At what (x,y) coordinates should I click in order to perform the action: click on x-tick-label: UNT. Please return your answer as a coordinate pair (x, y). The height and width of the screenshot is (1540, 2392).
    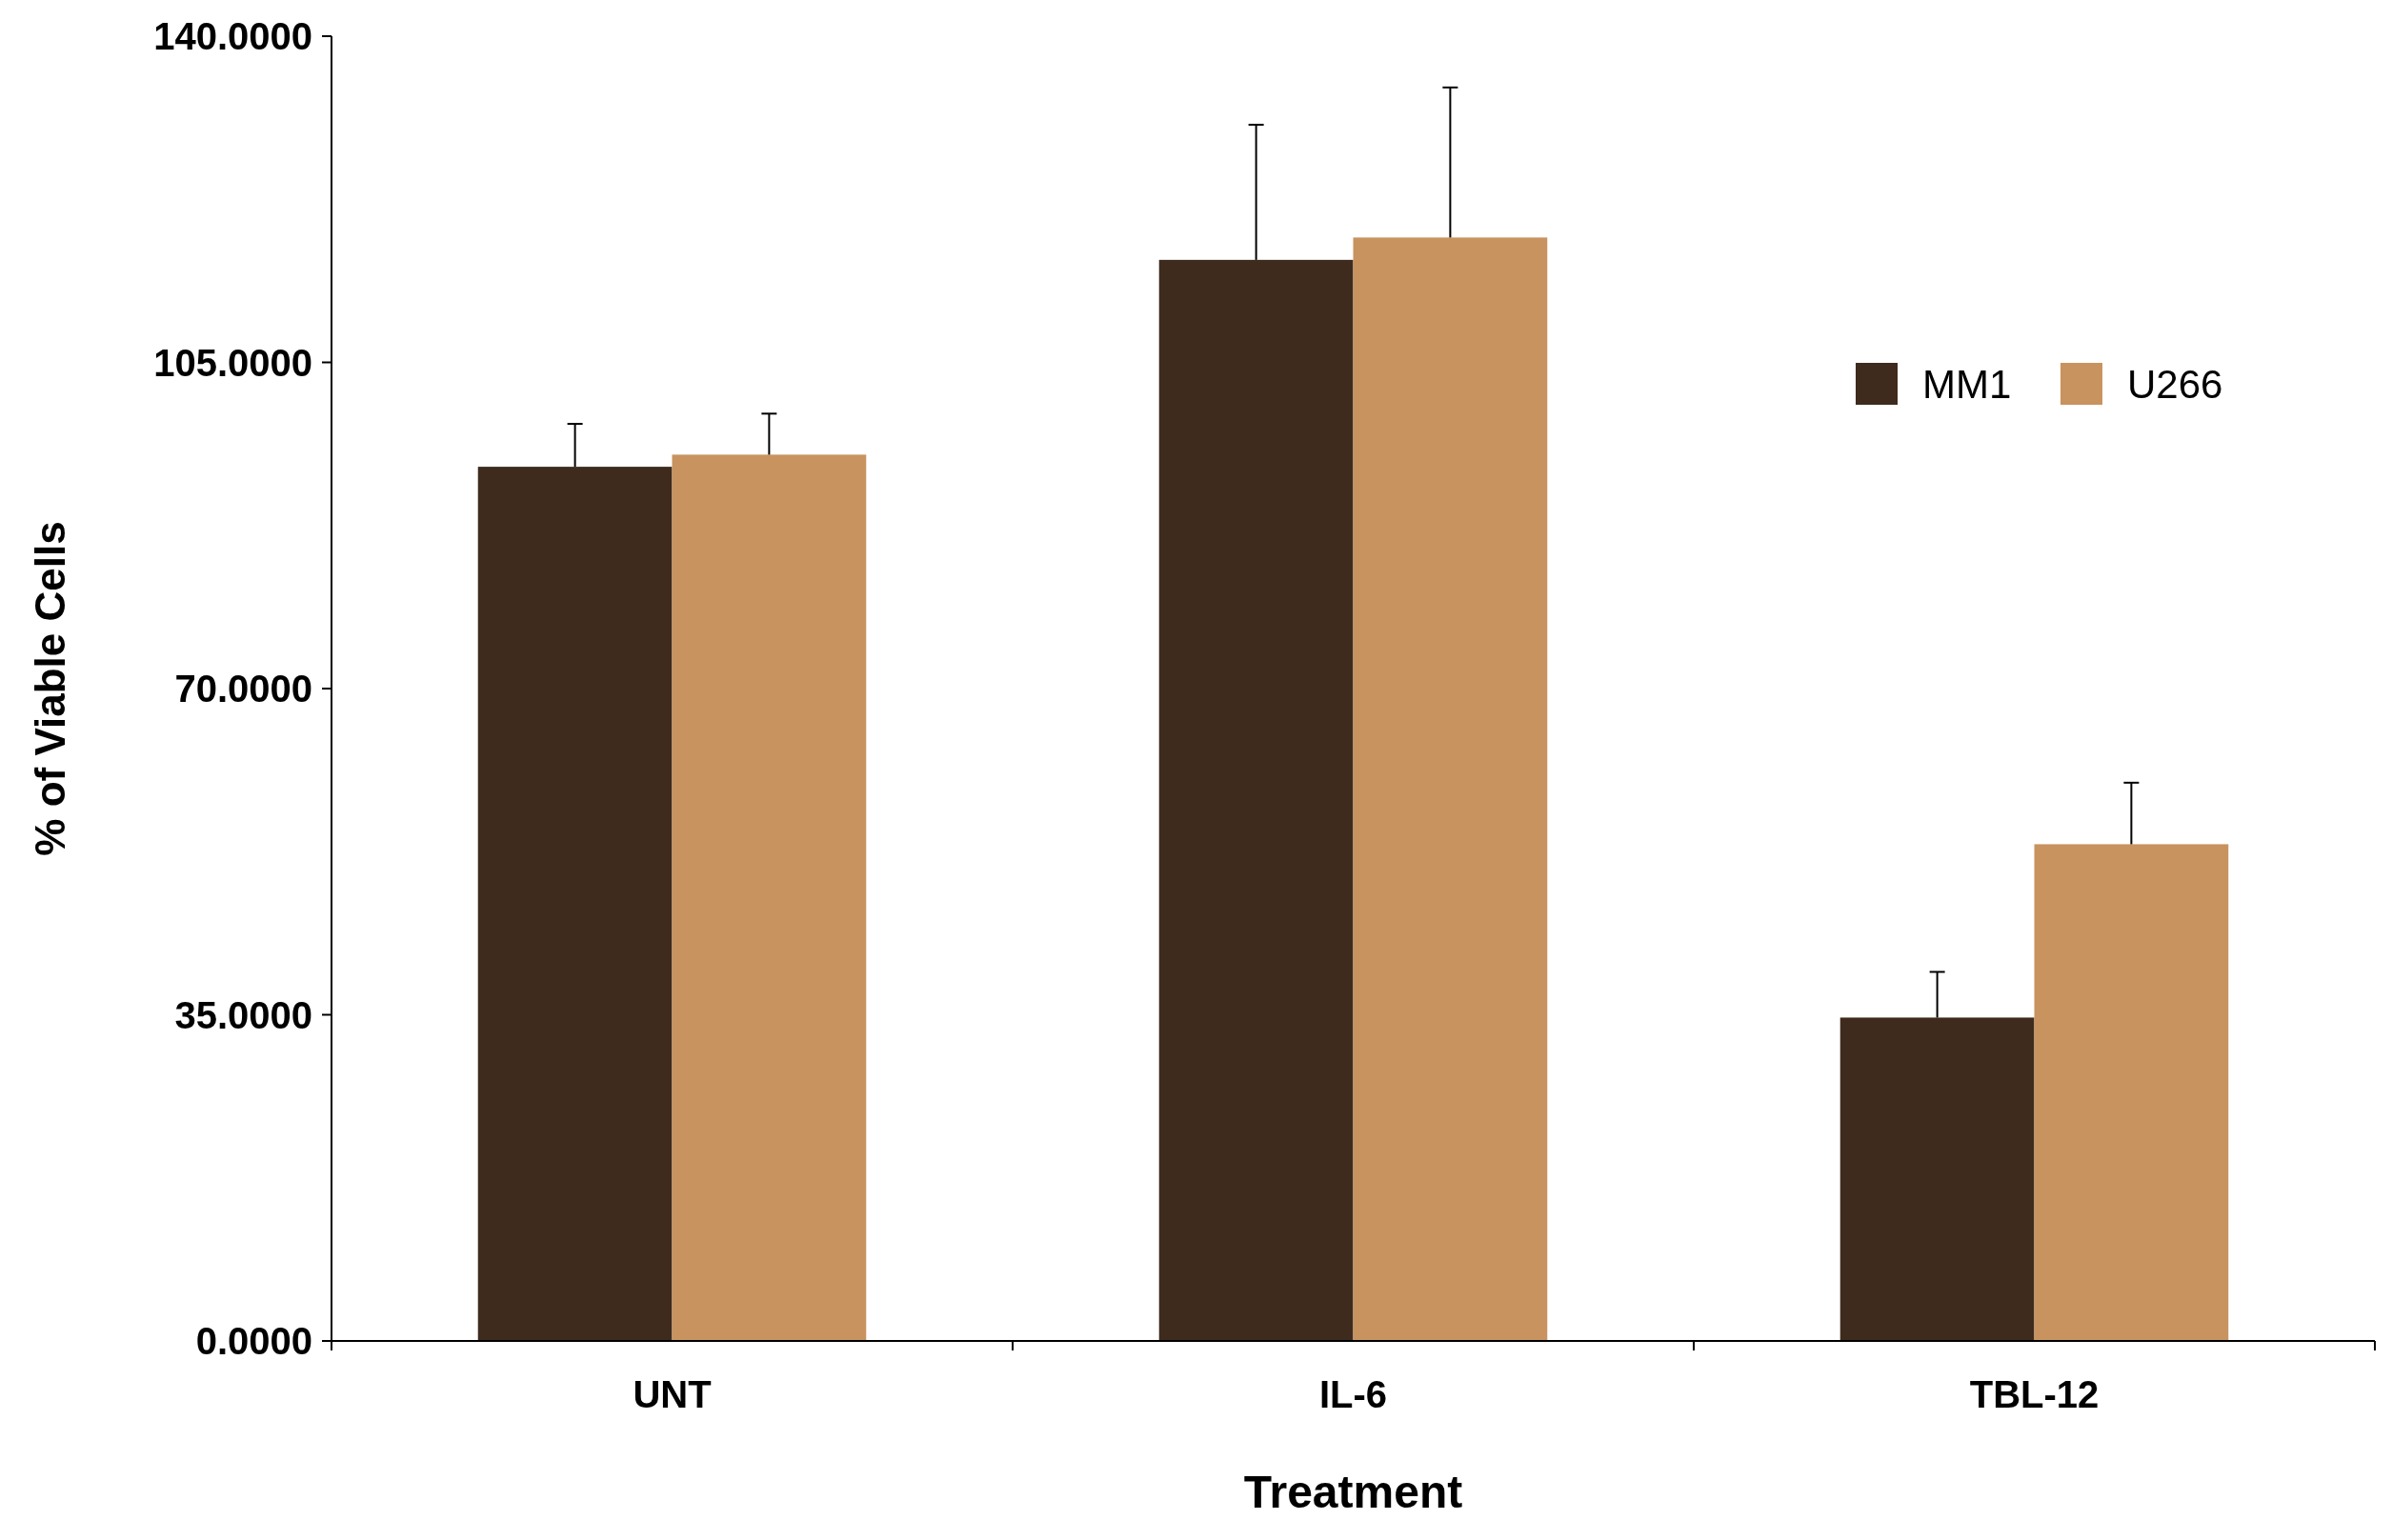
    Looking at the image, I should click on (672, 1394).